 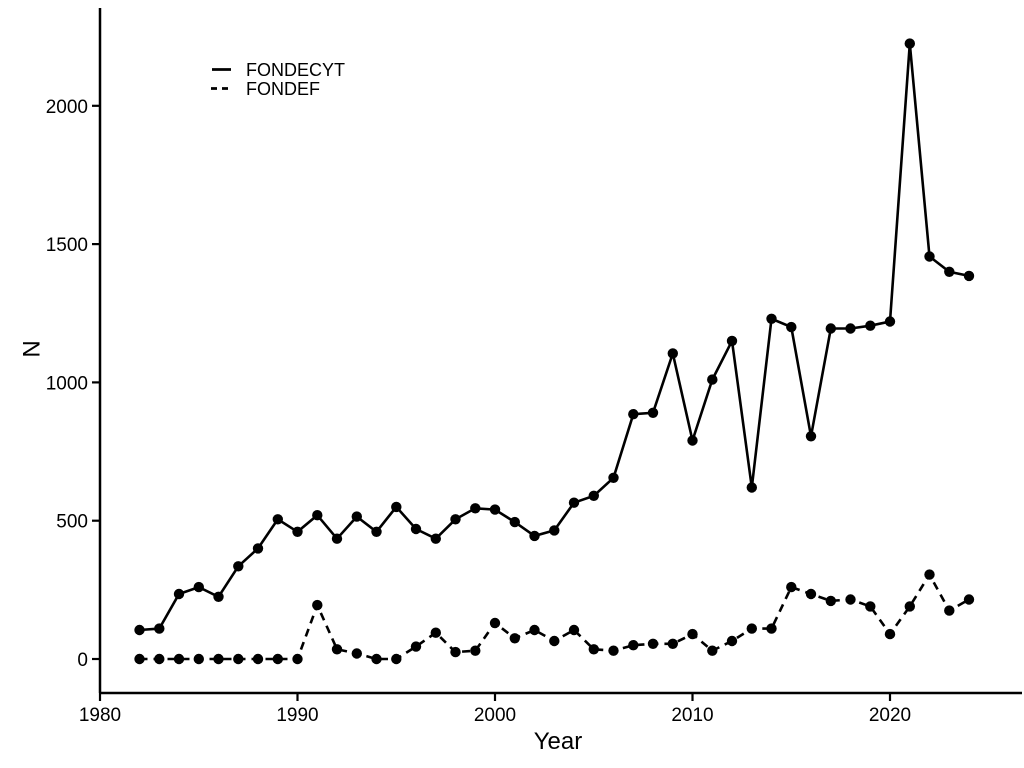 What do you see at coordinates (297, 715) in the screenshot?
I see `x-tick-label: 1990` at bounding box center [297, 715].